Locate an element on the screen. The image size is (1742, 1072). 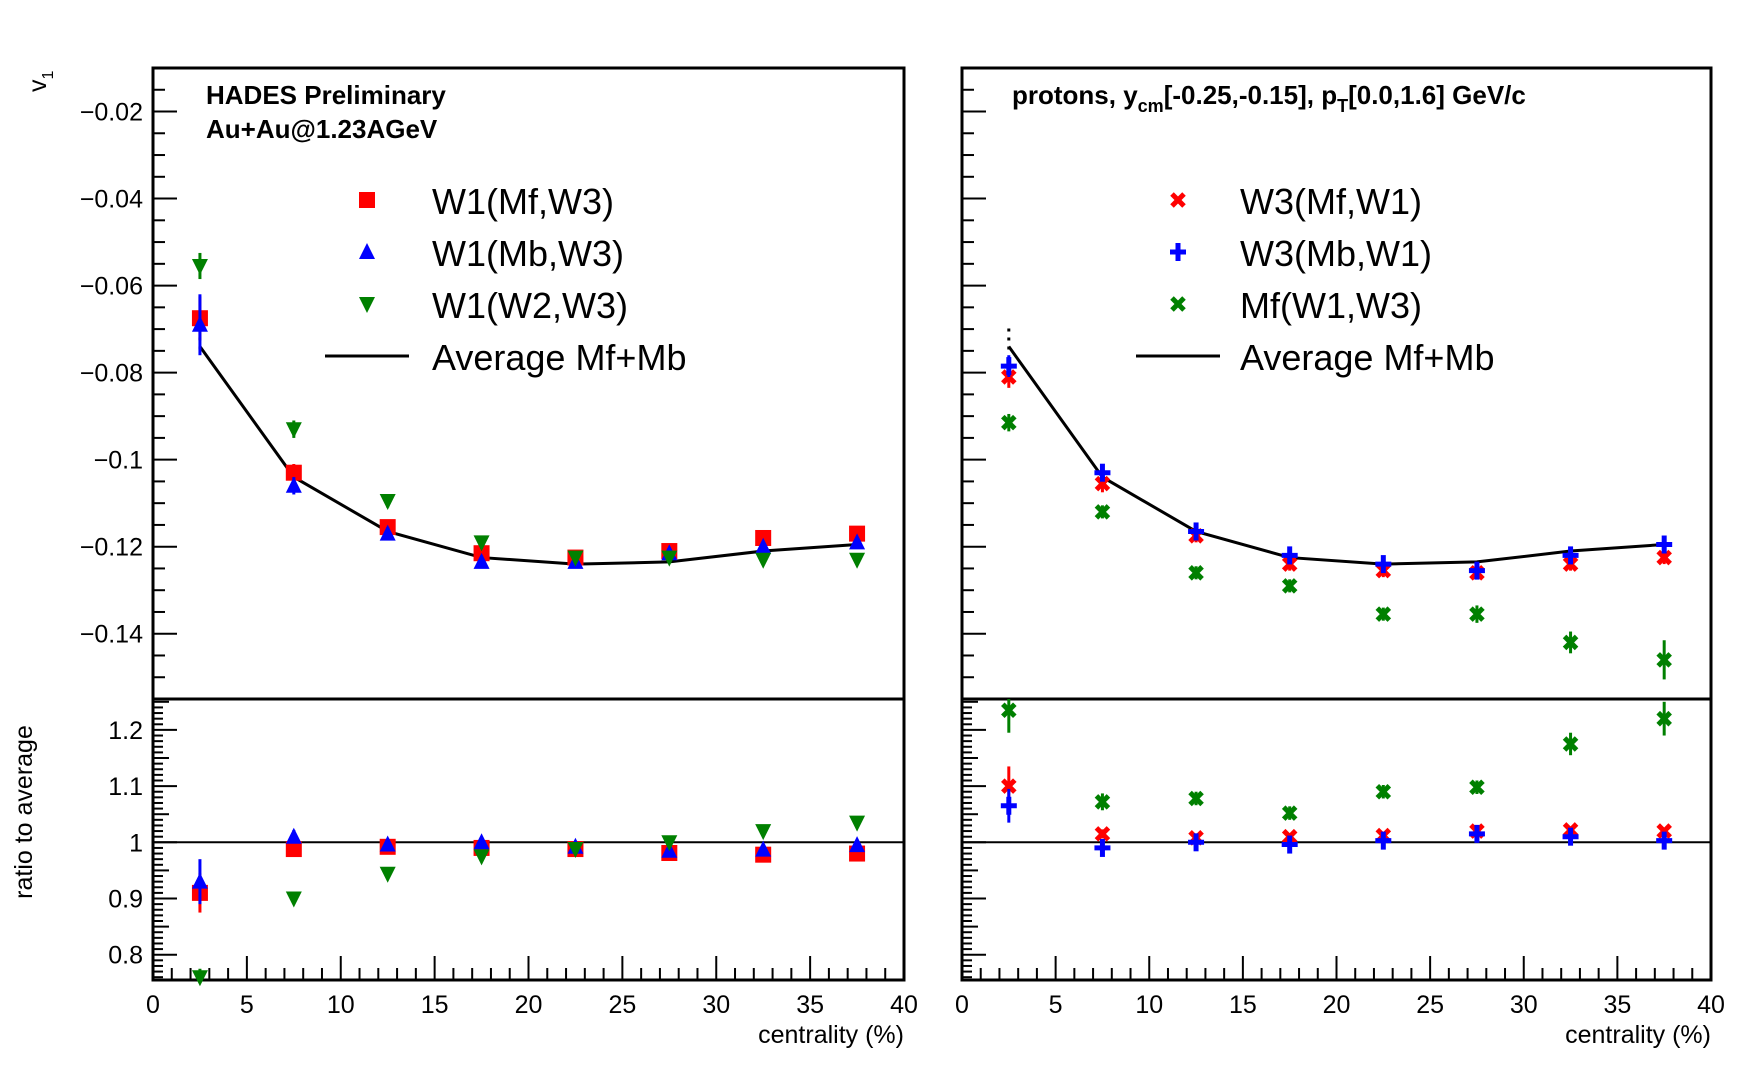
y-tick-label: −0.08 is located at coordinates (111, 374).